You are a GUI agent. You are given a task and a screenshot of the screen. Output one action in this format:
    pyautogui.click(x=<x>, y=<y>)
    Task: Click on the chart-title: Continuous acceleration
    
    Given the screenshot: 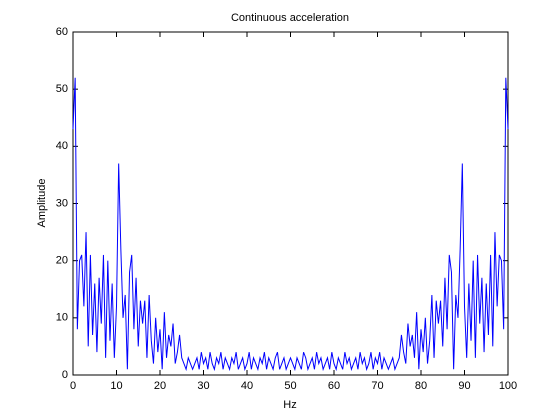 What is the action you would take?
    pyautogui.click(x=290, y=18)
    